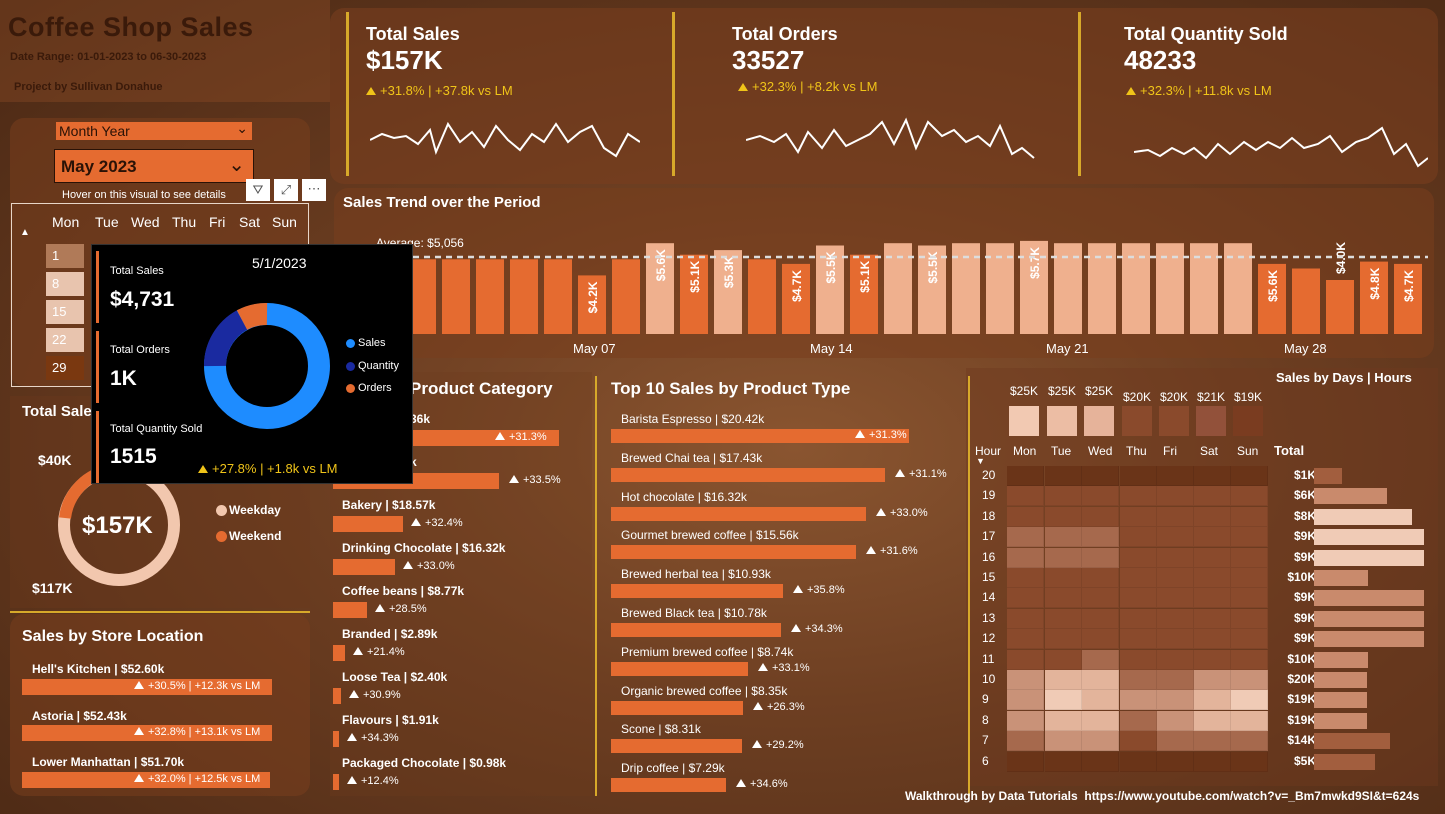 The width and height of the screenshot is (1445, 814). I want to click on filter-icon: ⛛, so click(258, 190).